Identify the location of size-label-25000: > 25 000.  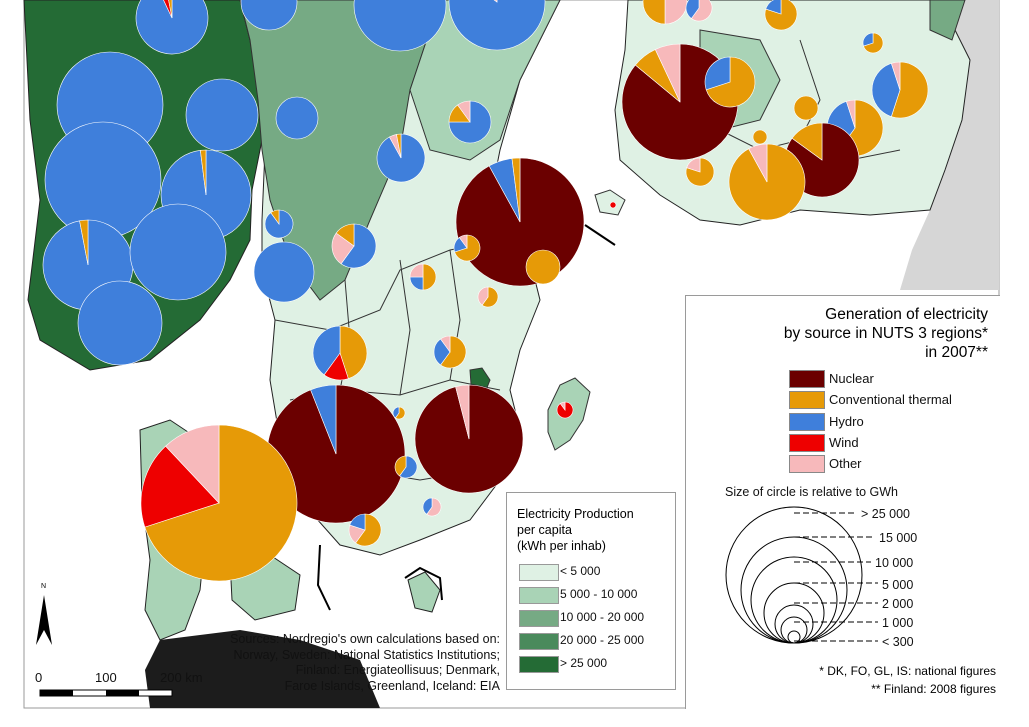
(886, 514).